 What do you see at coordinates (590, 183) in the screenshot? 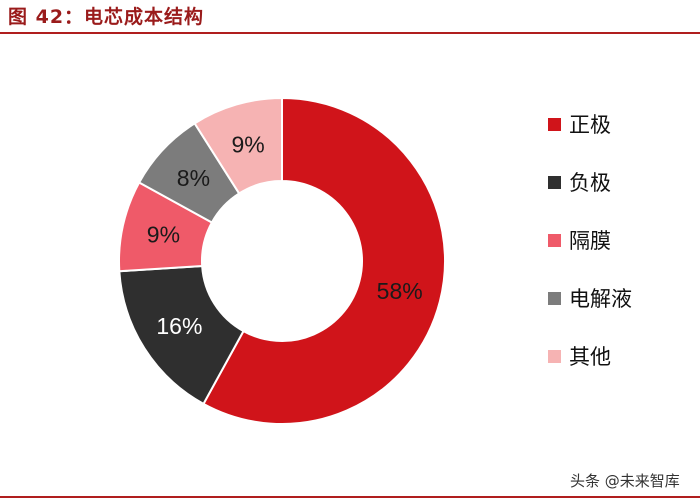
I see `legend-label: 负极` at bounding box center [590, 183].